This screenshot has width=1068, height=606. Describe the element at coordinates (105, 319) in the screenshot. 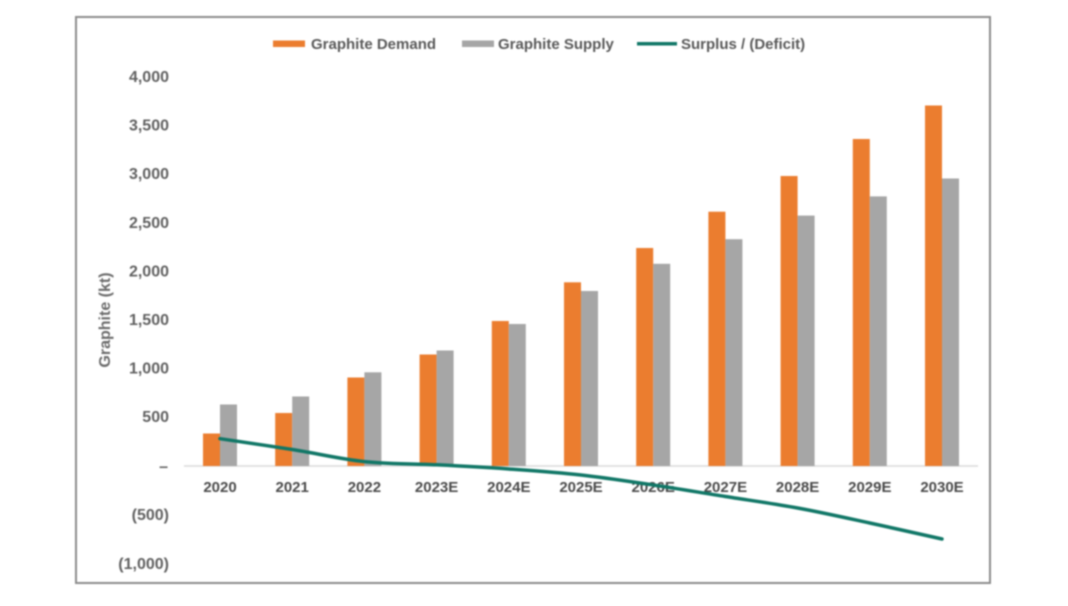

I see `svg-text: Graphite (kt)` at that location.